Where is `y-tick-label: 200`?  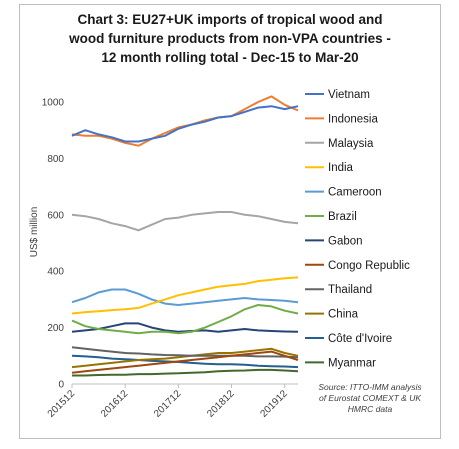 y-tick-label: 200 is located at coordinates (55, 328).